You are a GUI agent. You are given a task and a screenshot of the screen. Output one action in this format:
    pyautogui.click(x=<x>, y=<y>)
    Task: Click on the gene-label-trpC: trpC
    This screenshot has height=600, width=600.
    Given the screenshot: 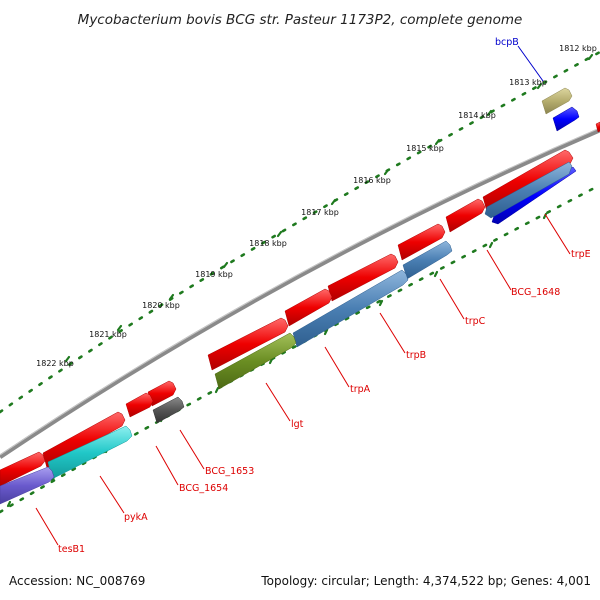 What is the action you would take?
    pyautogui.click(x=475, y=321)
    